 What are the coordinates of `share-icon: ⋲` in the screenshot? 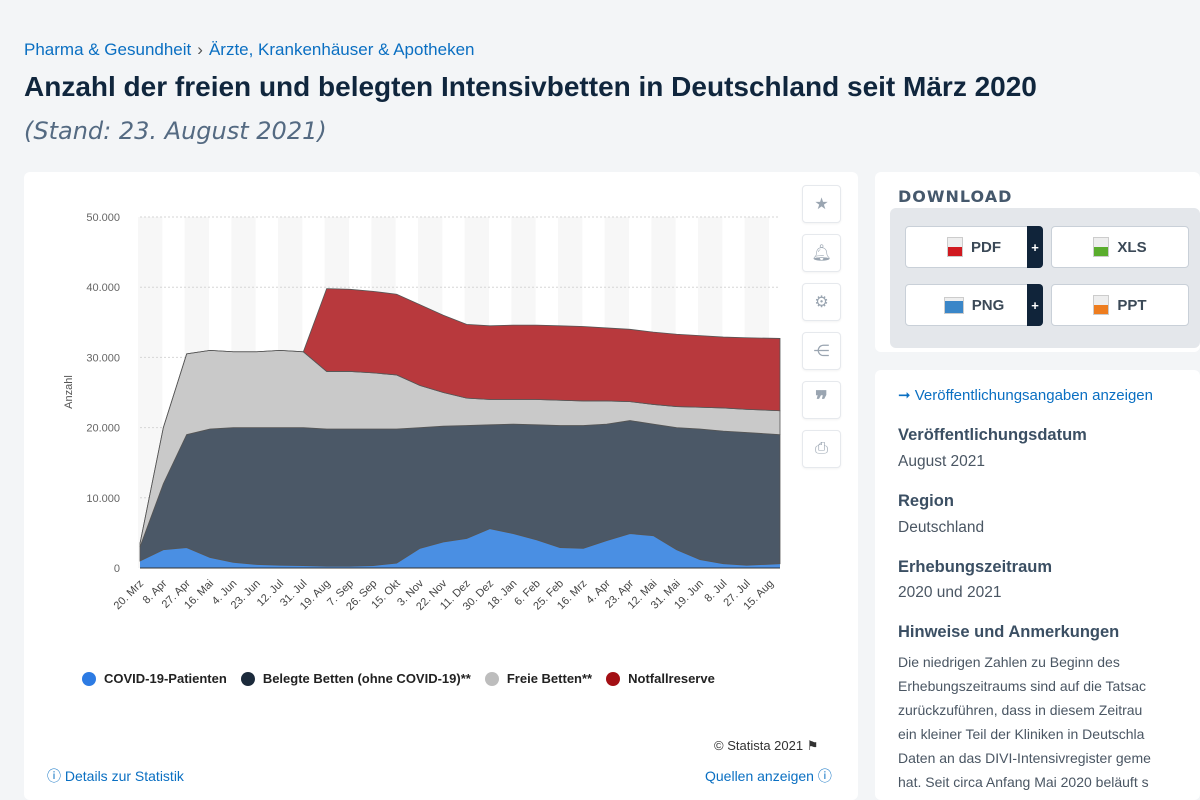 It's located at (821, 351).